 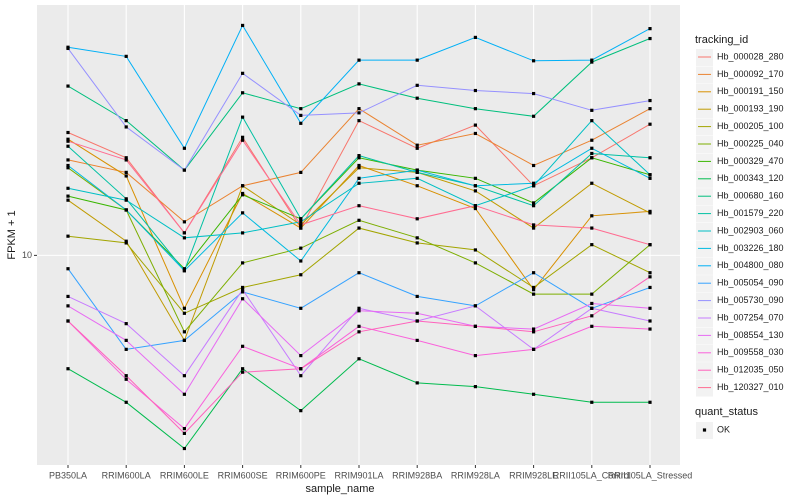 What do you see at coordinates (750, 352) in the screenshot?
I see `legend-label: Hb_009558_030` at bounding box center [750, 352].